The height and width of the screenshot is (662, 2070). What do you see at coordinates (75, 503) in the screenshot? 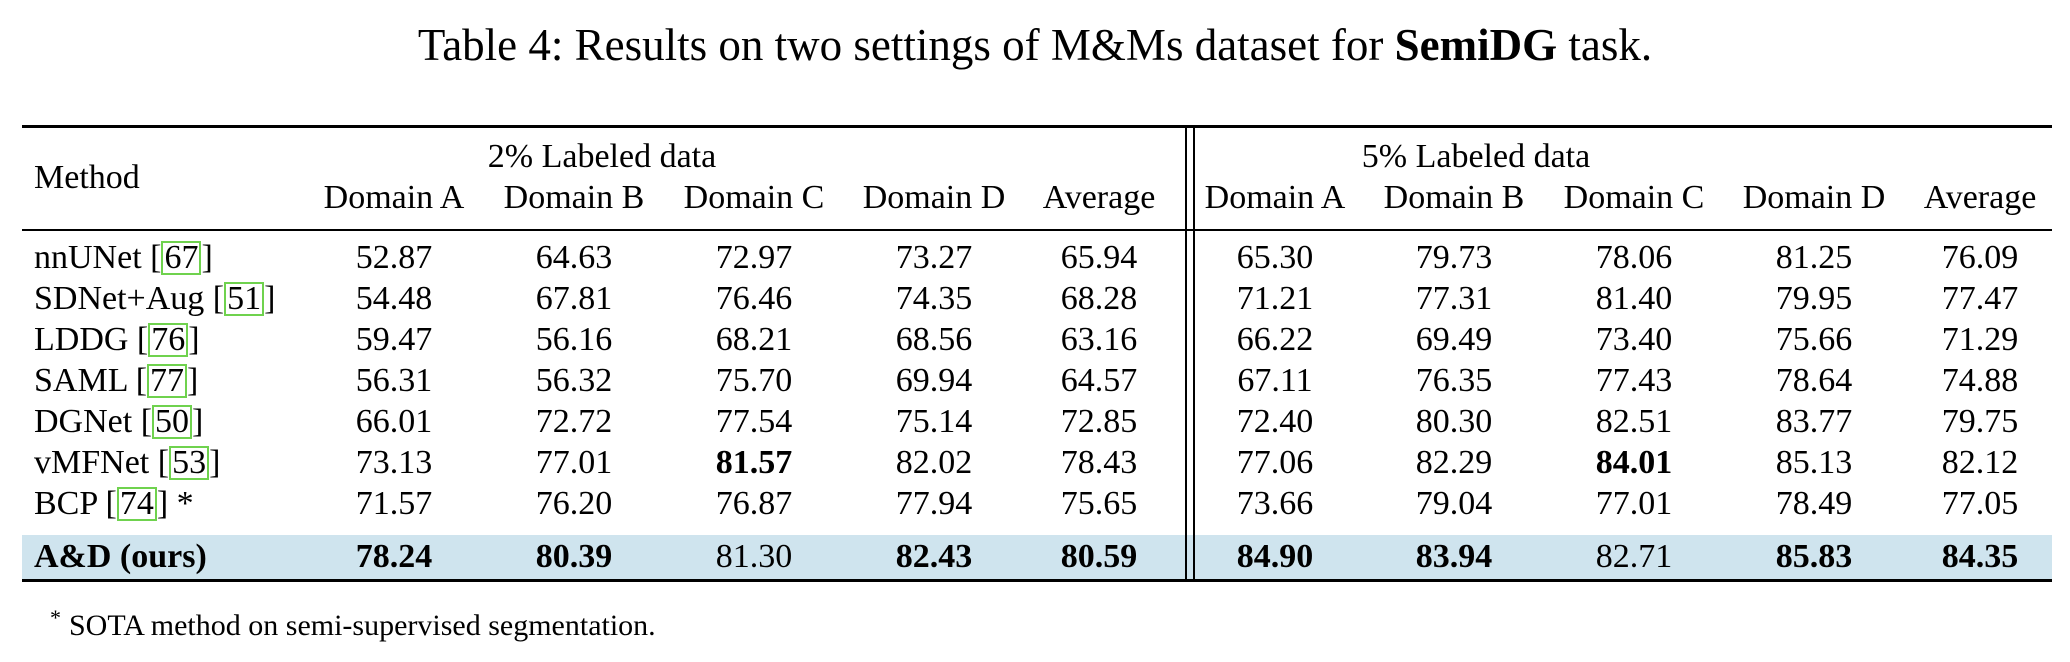
I see `method-label: BCP [` at bounding box center [75, 503].